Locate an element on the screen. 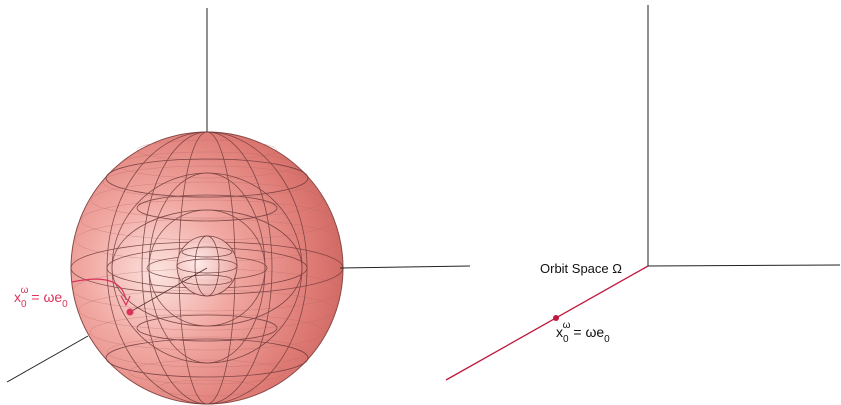 Image resolution: width=841 pixels, height=405 pixels. orbit-y-axis is located at coordinates (744, 265).